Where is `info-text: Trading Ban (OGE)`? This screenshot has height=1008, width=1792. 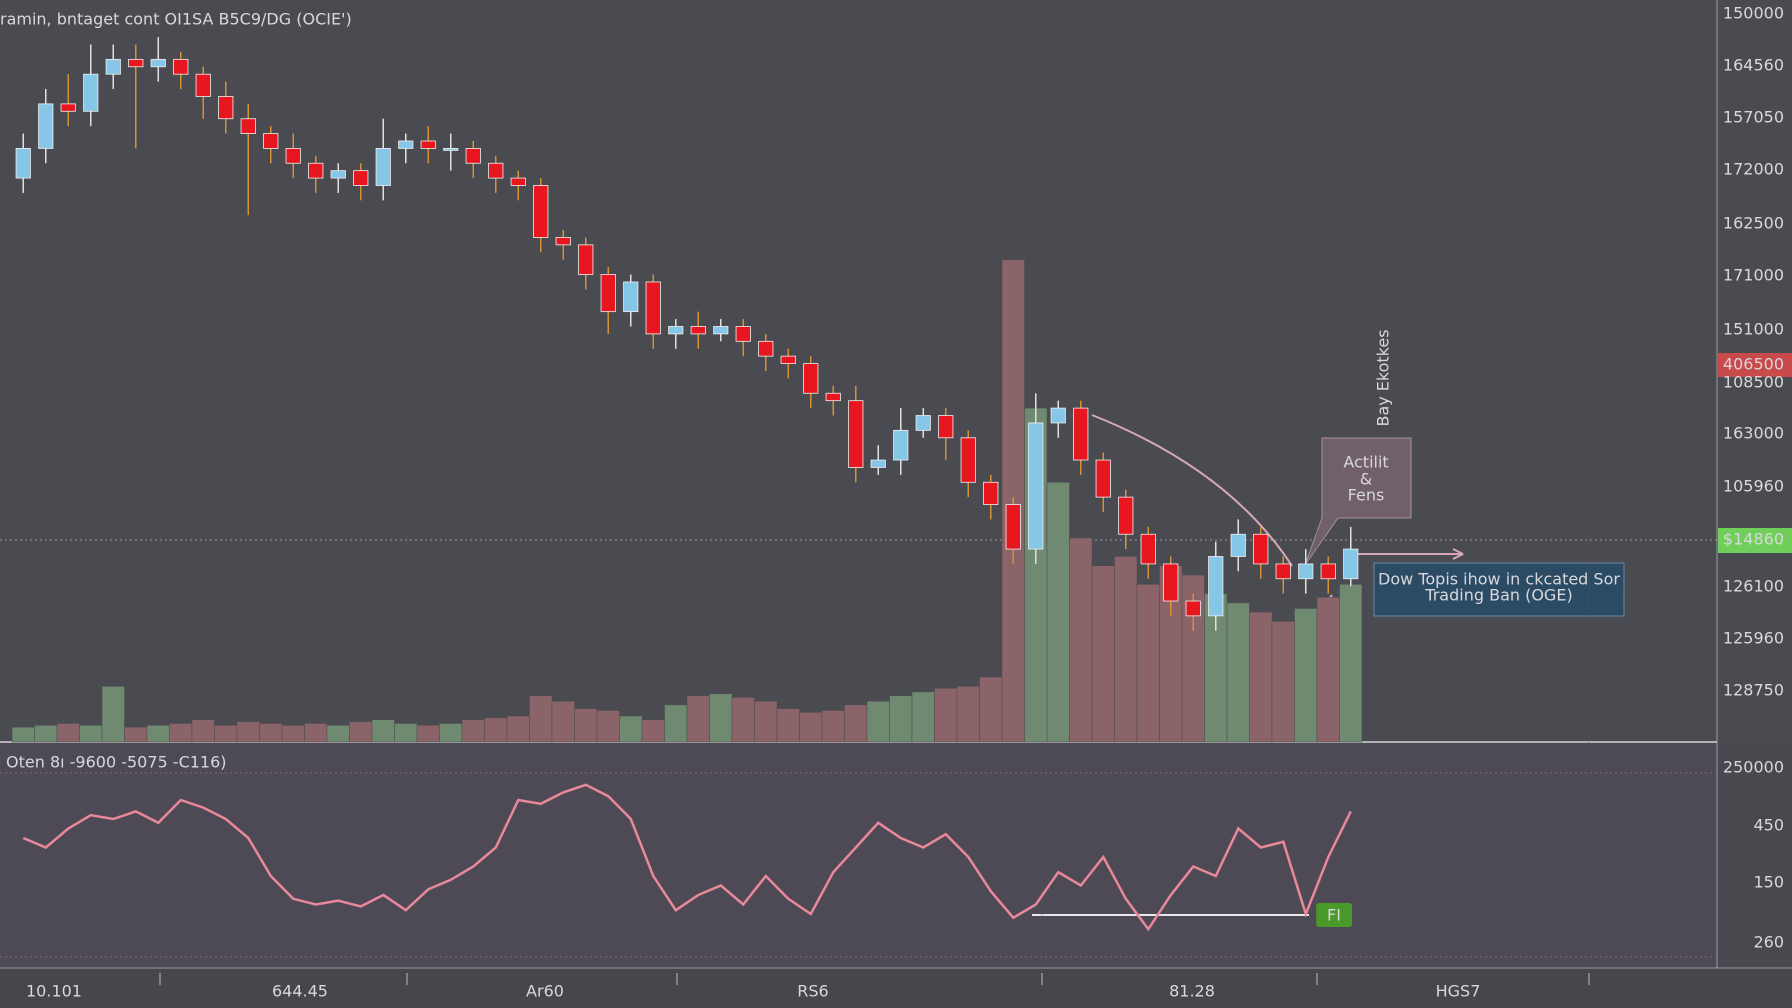 info-text: Trading Ban (OGE) is located at coordinates (1498, 595).